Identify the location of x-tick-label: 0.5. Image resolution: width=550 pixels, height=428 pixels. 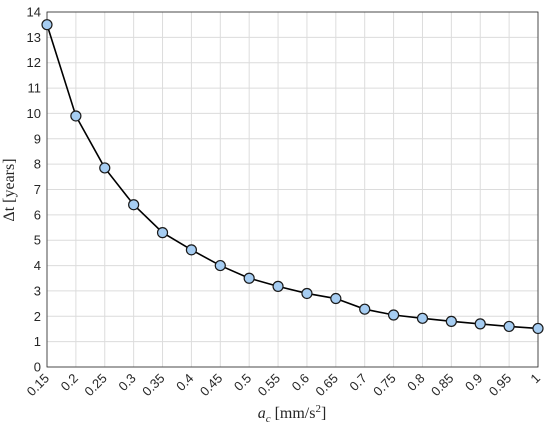
(242, 382).